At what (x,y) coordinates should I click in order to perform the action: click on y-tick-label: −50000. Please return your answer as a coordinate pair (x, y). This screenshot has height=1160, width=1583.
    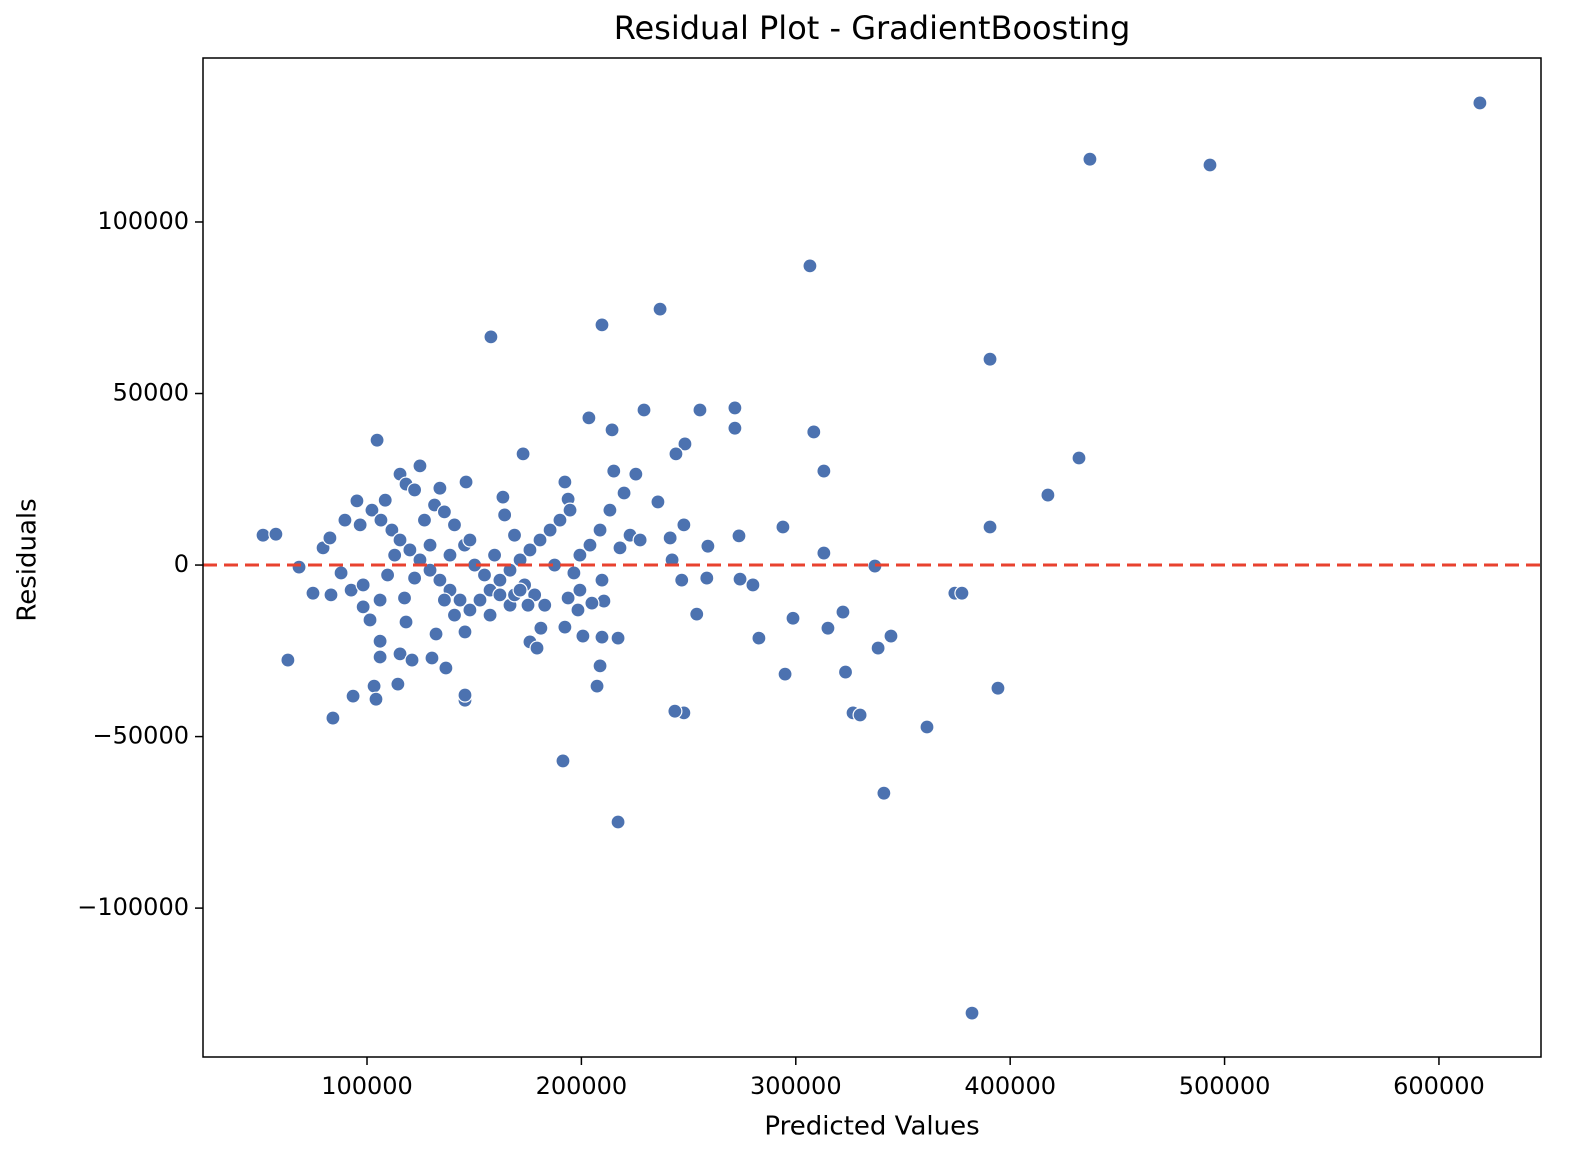
    Looking at the image, I should click on (141, 736).